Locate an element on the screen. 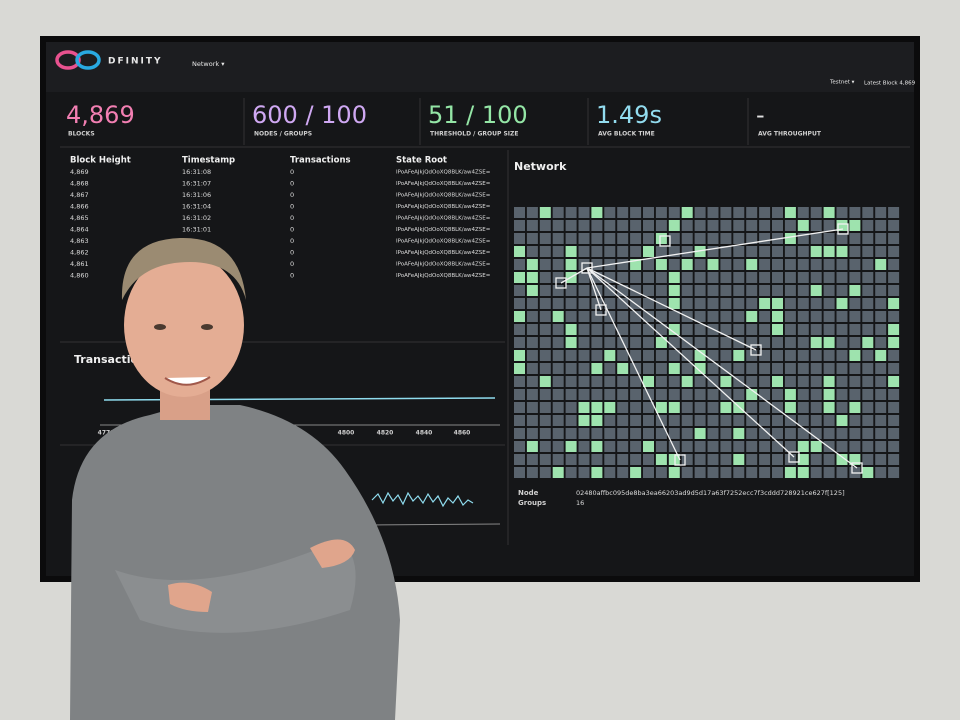  table-cell: 16:31:08 is located at coordinates (196, 172).